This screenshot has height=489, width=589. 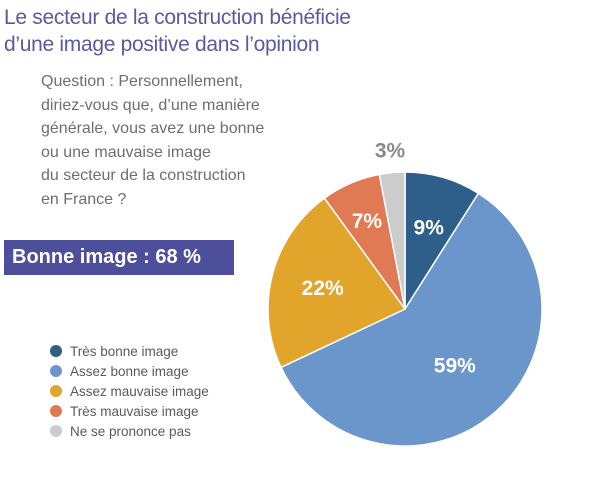 I want to click on slice-value-label: 9%, so click(x=429, y=227).